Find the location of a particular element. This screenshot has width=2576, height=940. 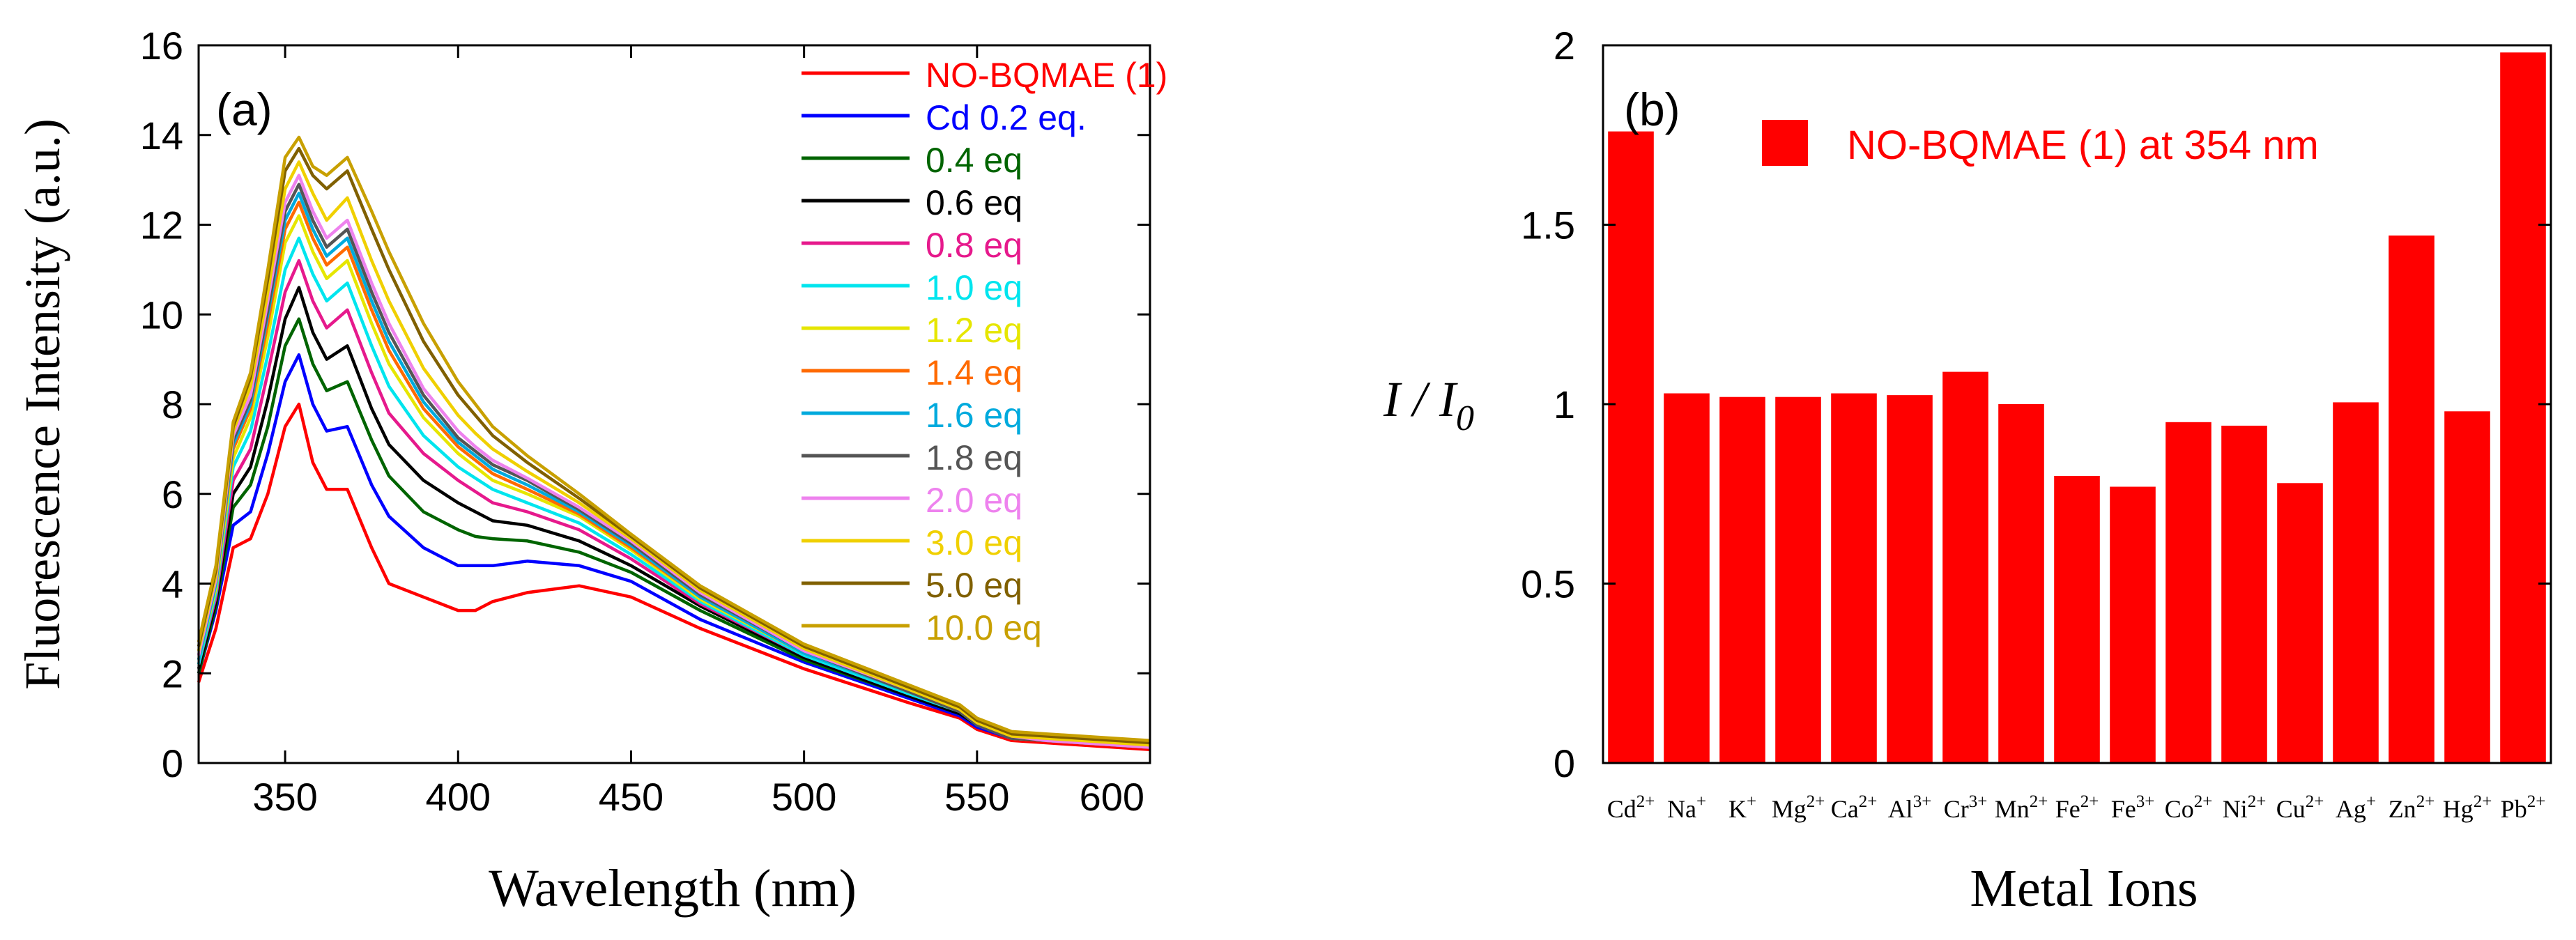

category-label-15: Hg2+ is located at coordinates (2467, 807).